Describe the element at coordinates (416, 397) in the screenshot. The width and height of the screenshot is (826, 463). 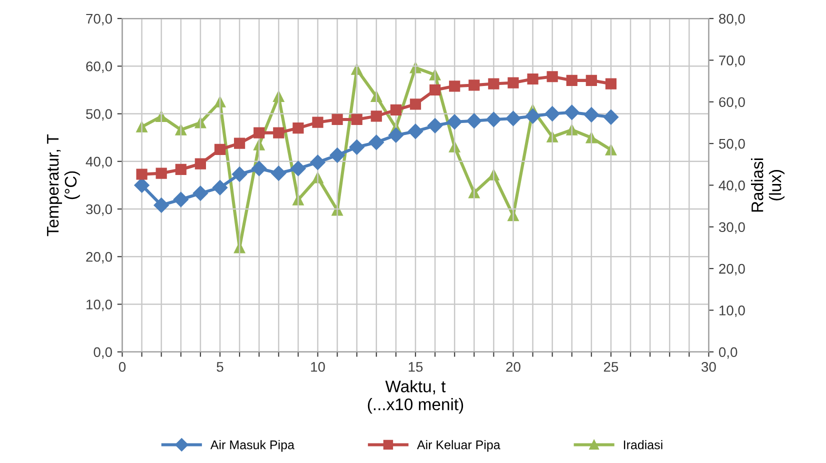
I see `x-axis-title: Waktu, t (...x10 menit)` at that location.